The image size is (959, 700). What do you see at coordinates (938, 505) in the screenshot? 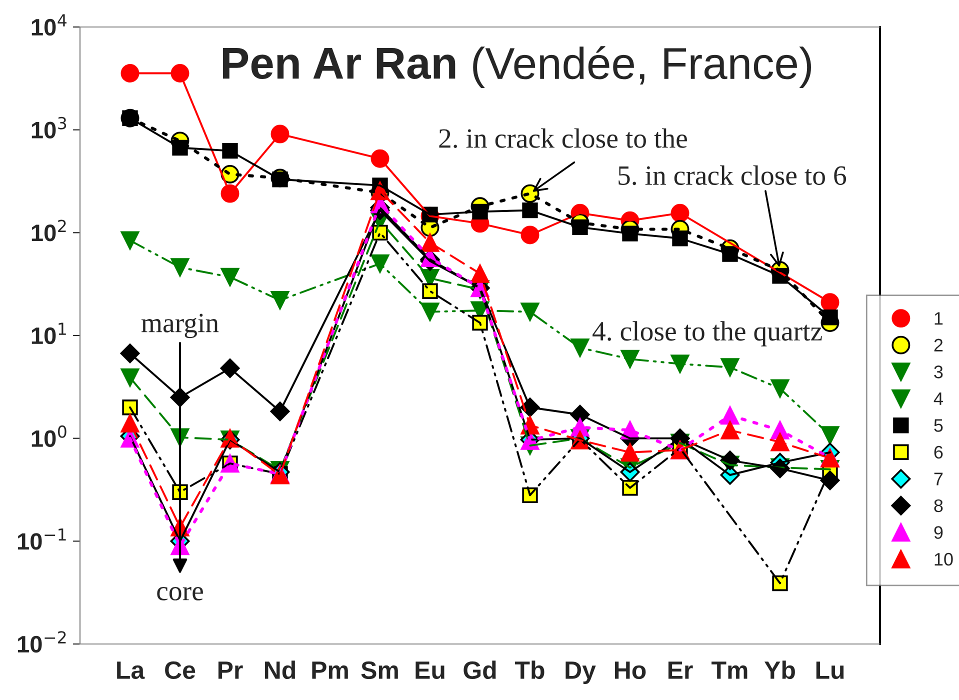
I see `legend-label: 8` at bounding box center [938, 505].